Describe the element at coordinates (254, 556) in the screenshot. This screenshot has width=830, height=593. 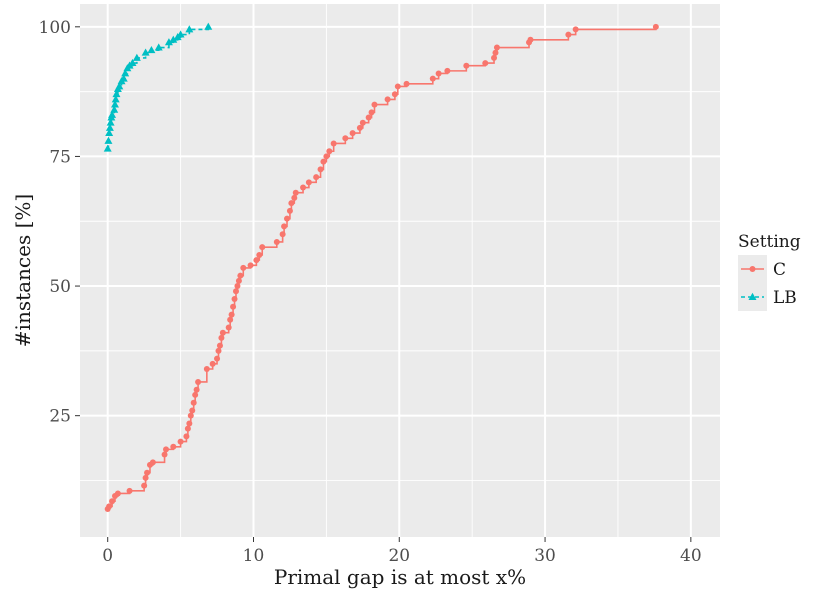
I see `x-tick-label: 10` at that location.